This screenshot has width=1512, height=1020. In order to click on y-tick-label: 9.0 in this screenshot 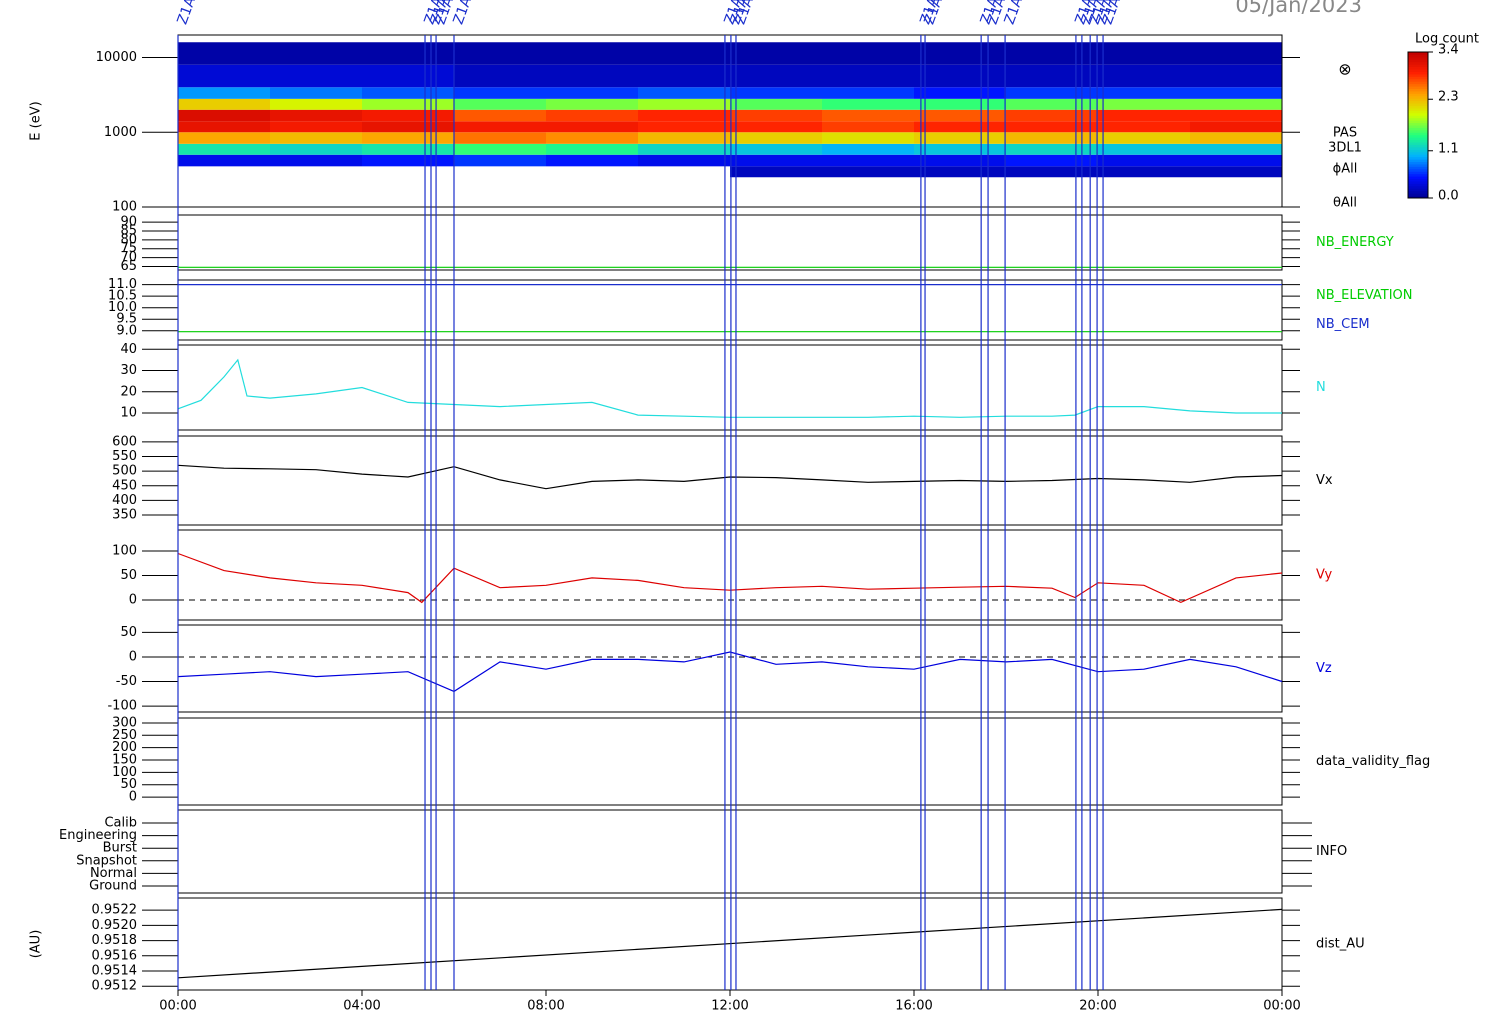, I will do `click(126, 330)`.